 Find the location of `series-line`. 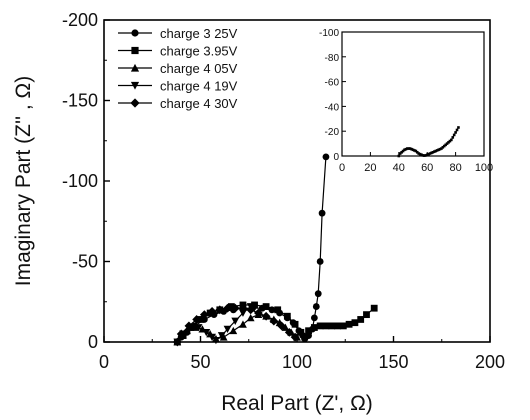

series-line is located at coordinates (251, 249).